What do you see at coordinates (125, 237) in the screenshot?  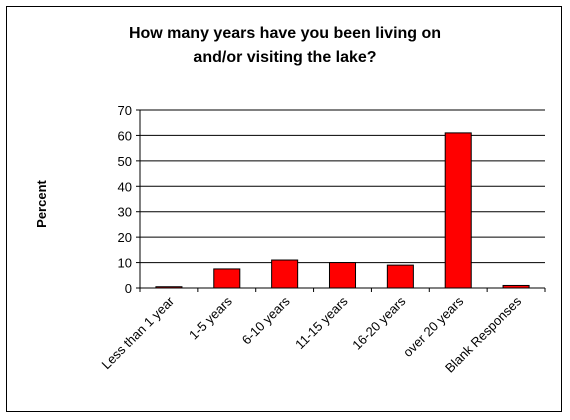 I see `y-tick-label: 20` at bounding box center [125, 237].